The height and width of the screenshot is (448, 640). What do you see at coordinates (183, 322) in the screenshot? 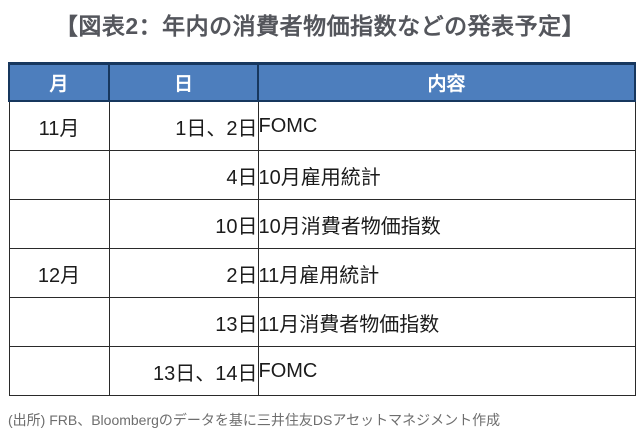
I see `day-cell: 13日` at bounding box center [183, 322].